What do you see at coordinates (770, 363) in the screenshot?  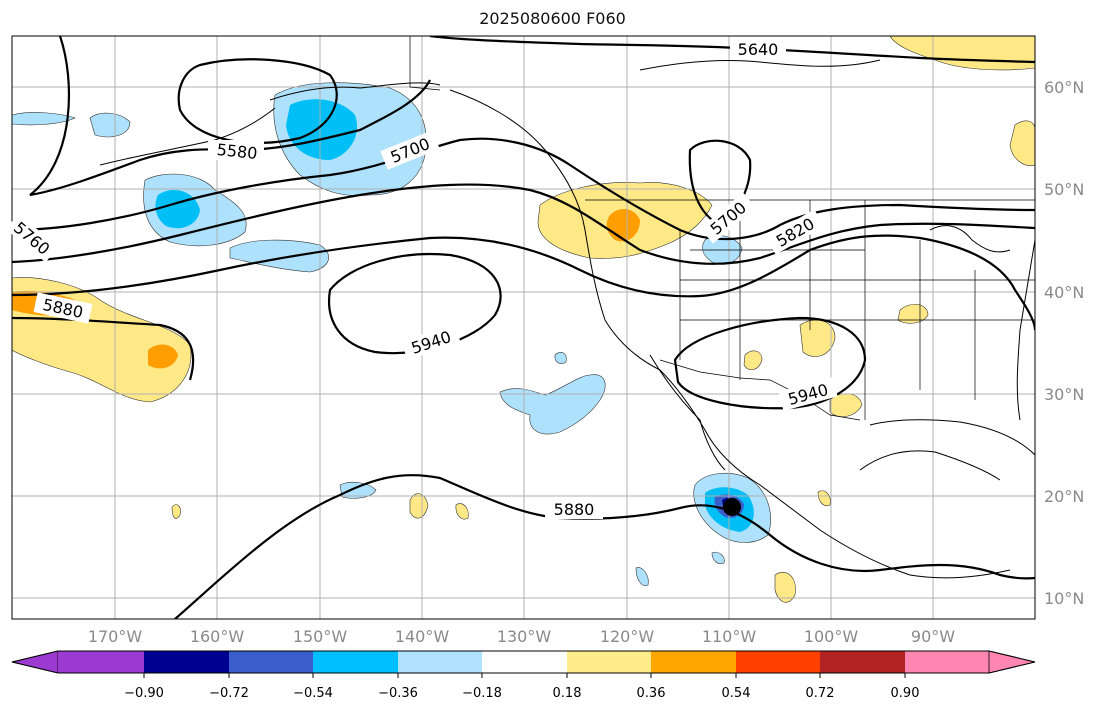 I see `contour-5940-east` at bounding box center [770, 363].